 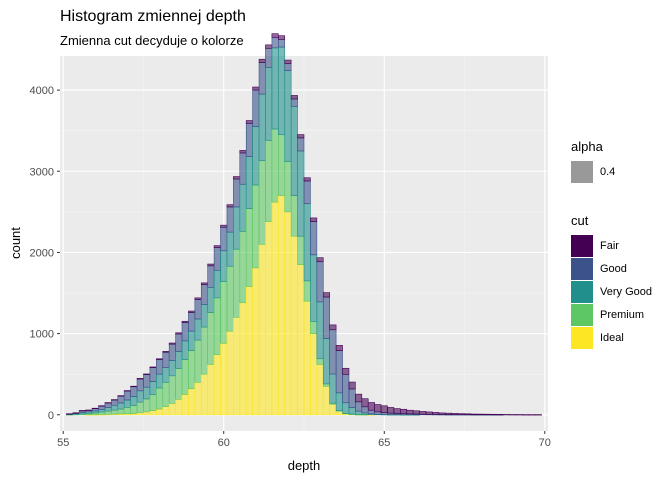 What do you see at coordinates (587, 146) in the screenshot?
I see `legend-alpha-title: alpha` at bounding box center [587, 146].